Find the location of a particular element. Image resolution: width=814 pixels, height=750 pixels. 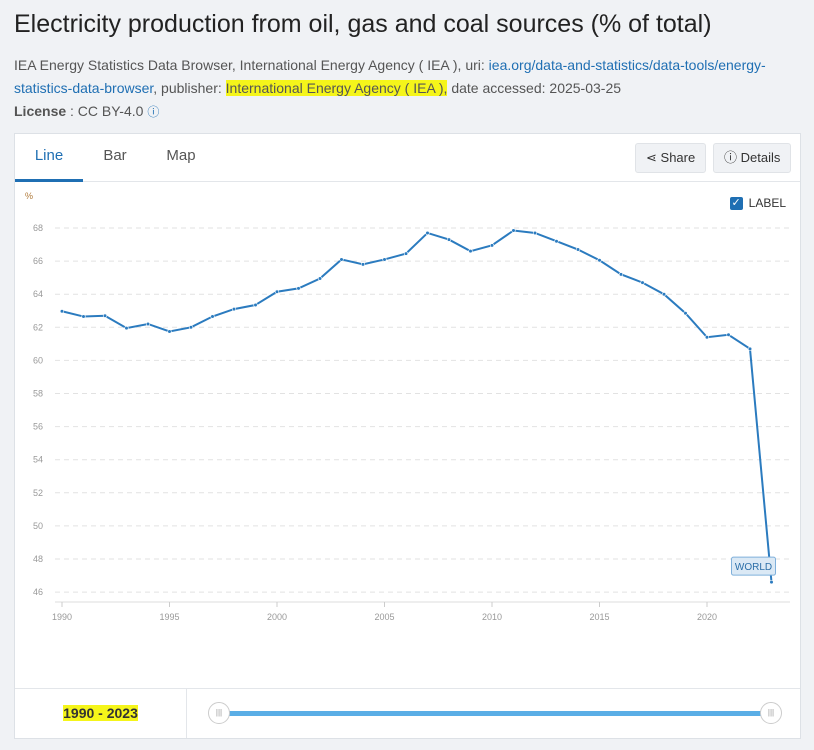

year-range: 1990 - 2023 is located at coordinates (101, 713).